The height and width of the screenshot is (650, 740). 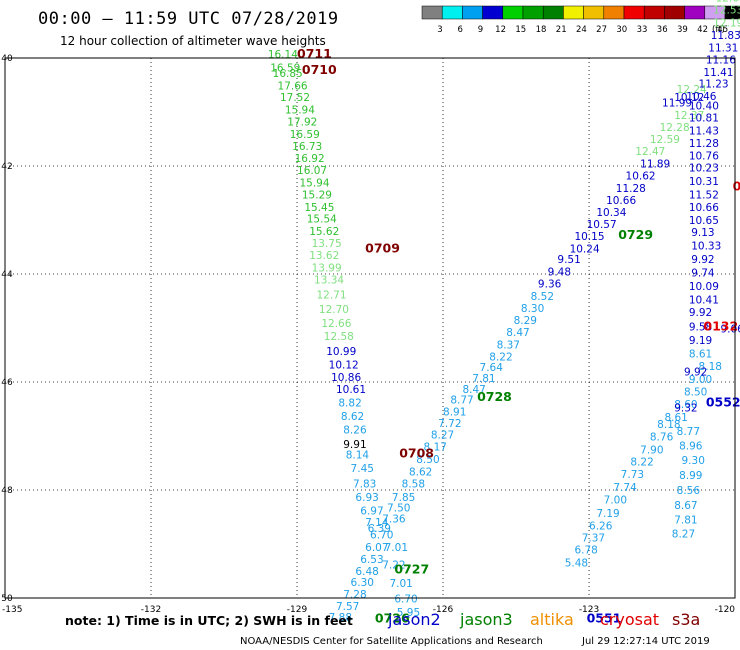 What do you see at coordinates (739, 30) in the screenshot?
I see `color-scale-label: 70` at bounding box center [739, 30].